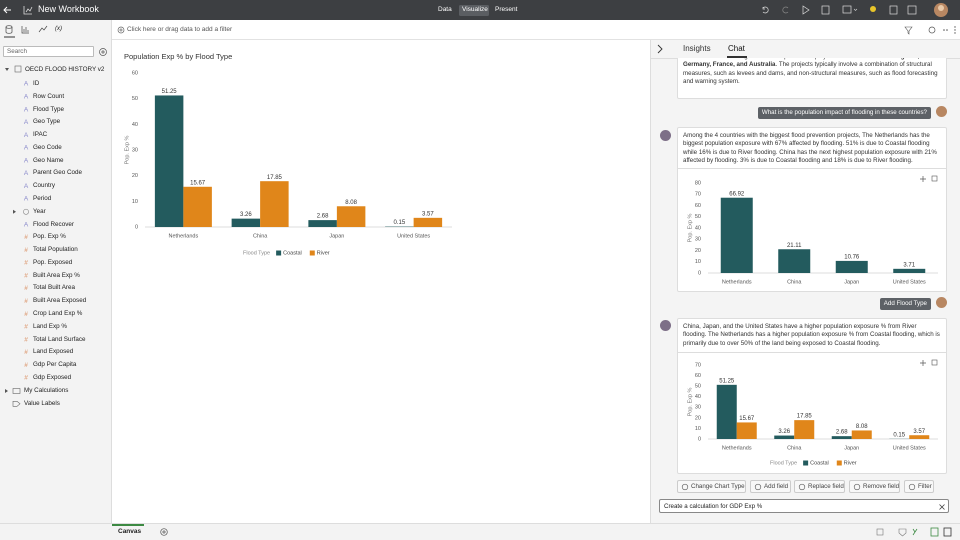 The width and height of the screenshot is (960, 540). What do you see at coordinates (48, 160) in the screenshot?
I see `field: Geo Name` at bounding box center [48, 160].